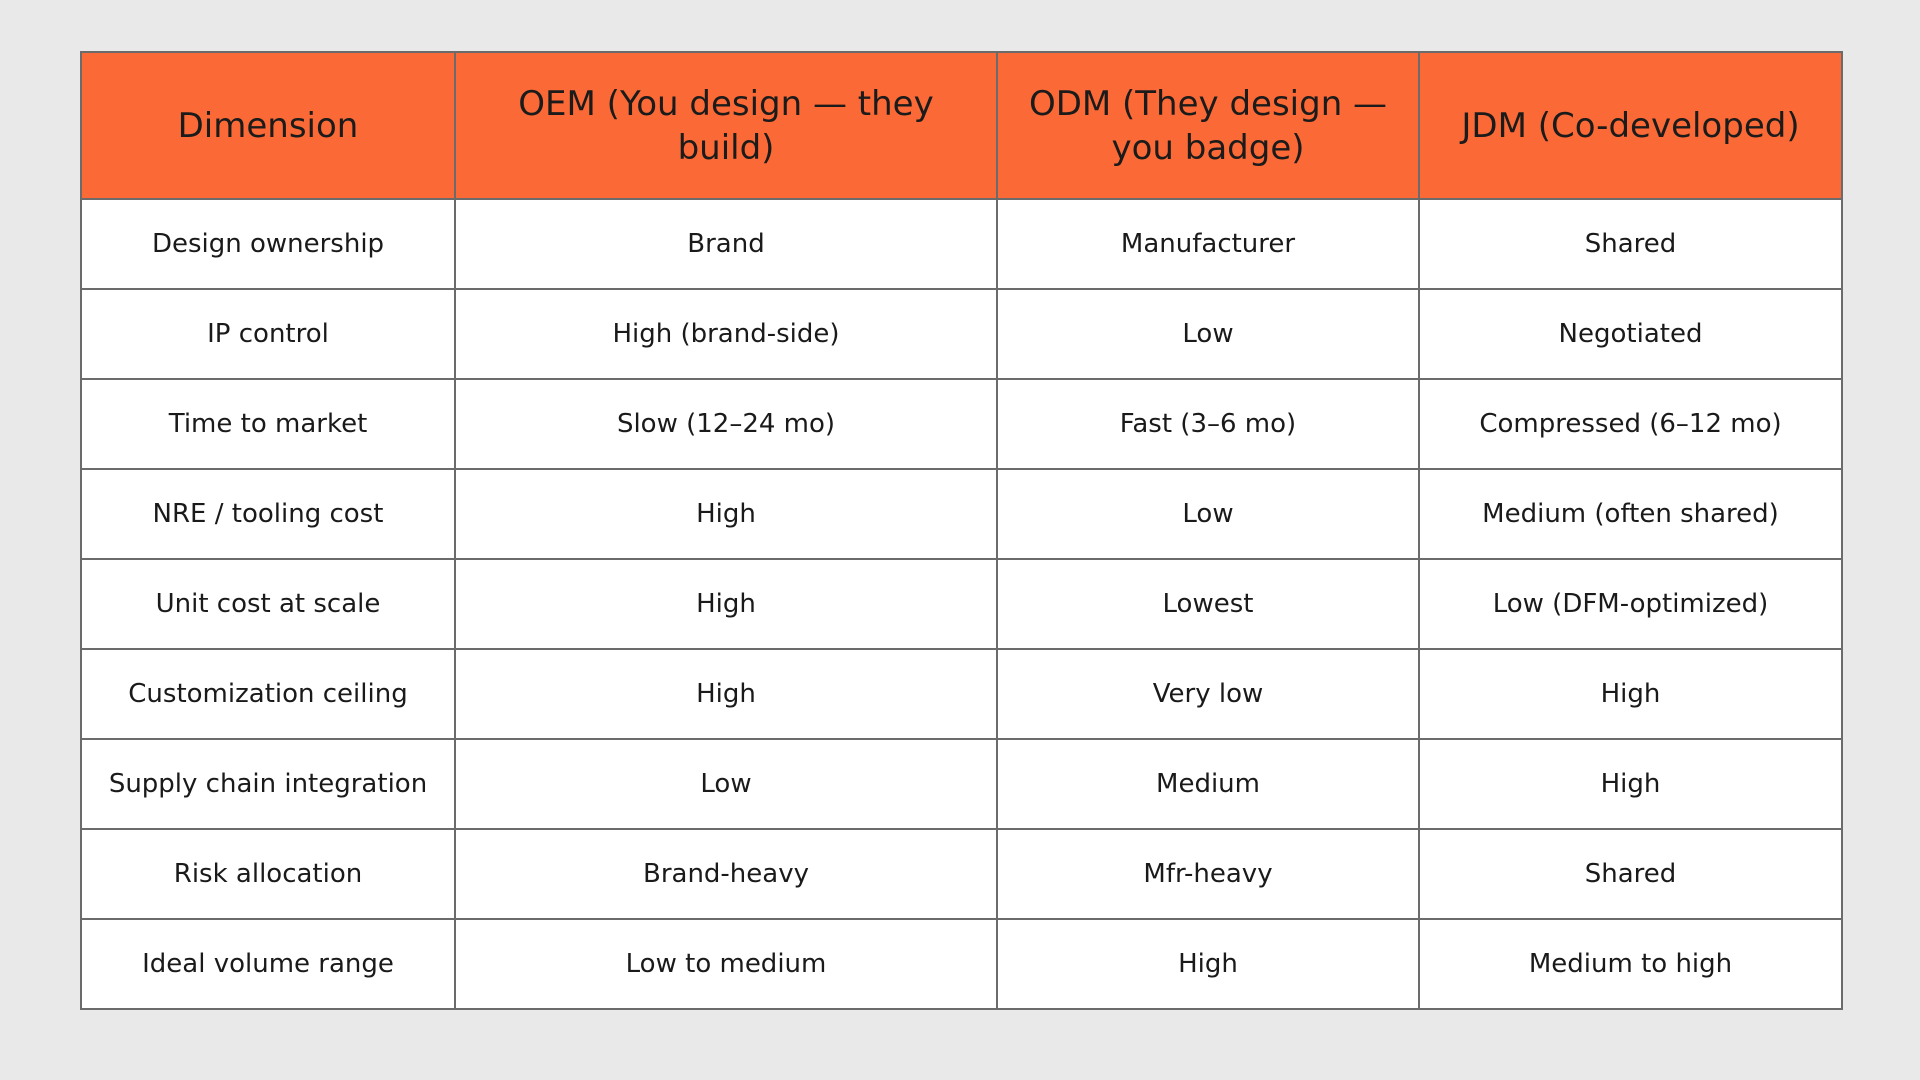 This screenshot has width=1920, height=1080. I want to click on table-cell-jdm: Compressed (6–12 mo), so click(1630, 424).